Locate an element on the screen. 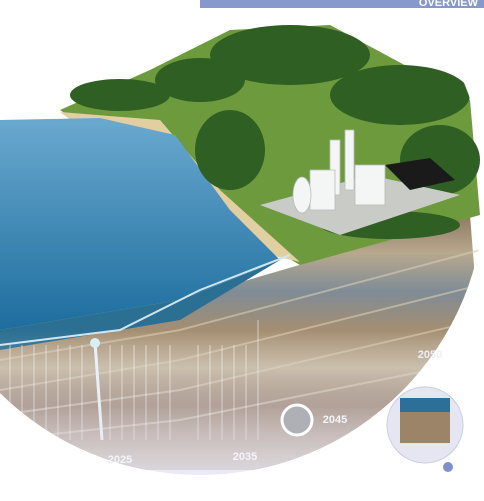  year-label: 2045 is located at coordinates (335, 420).